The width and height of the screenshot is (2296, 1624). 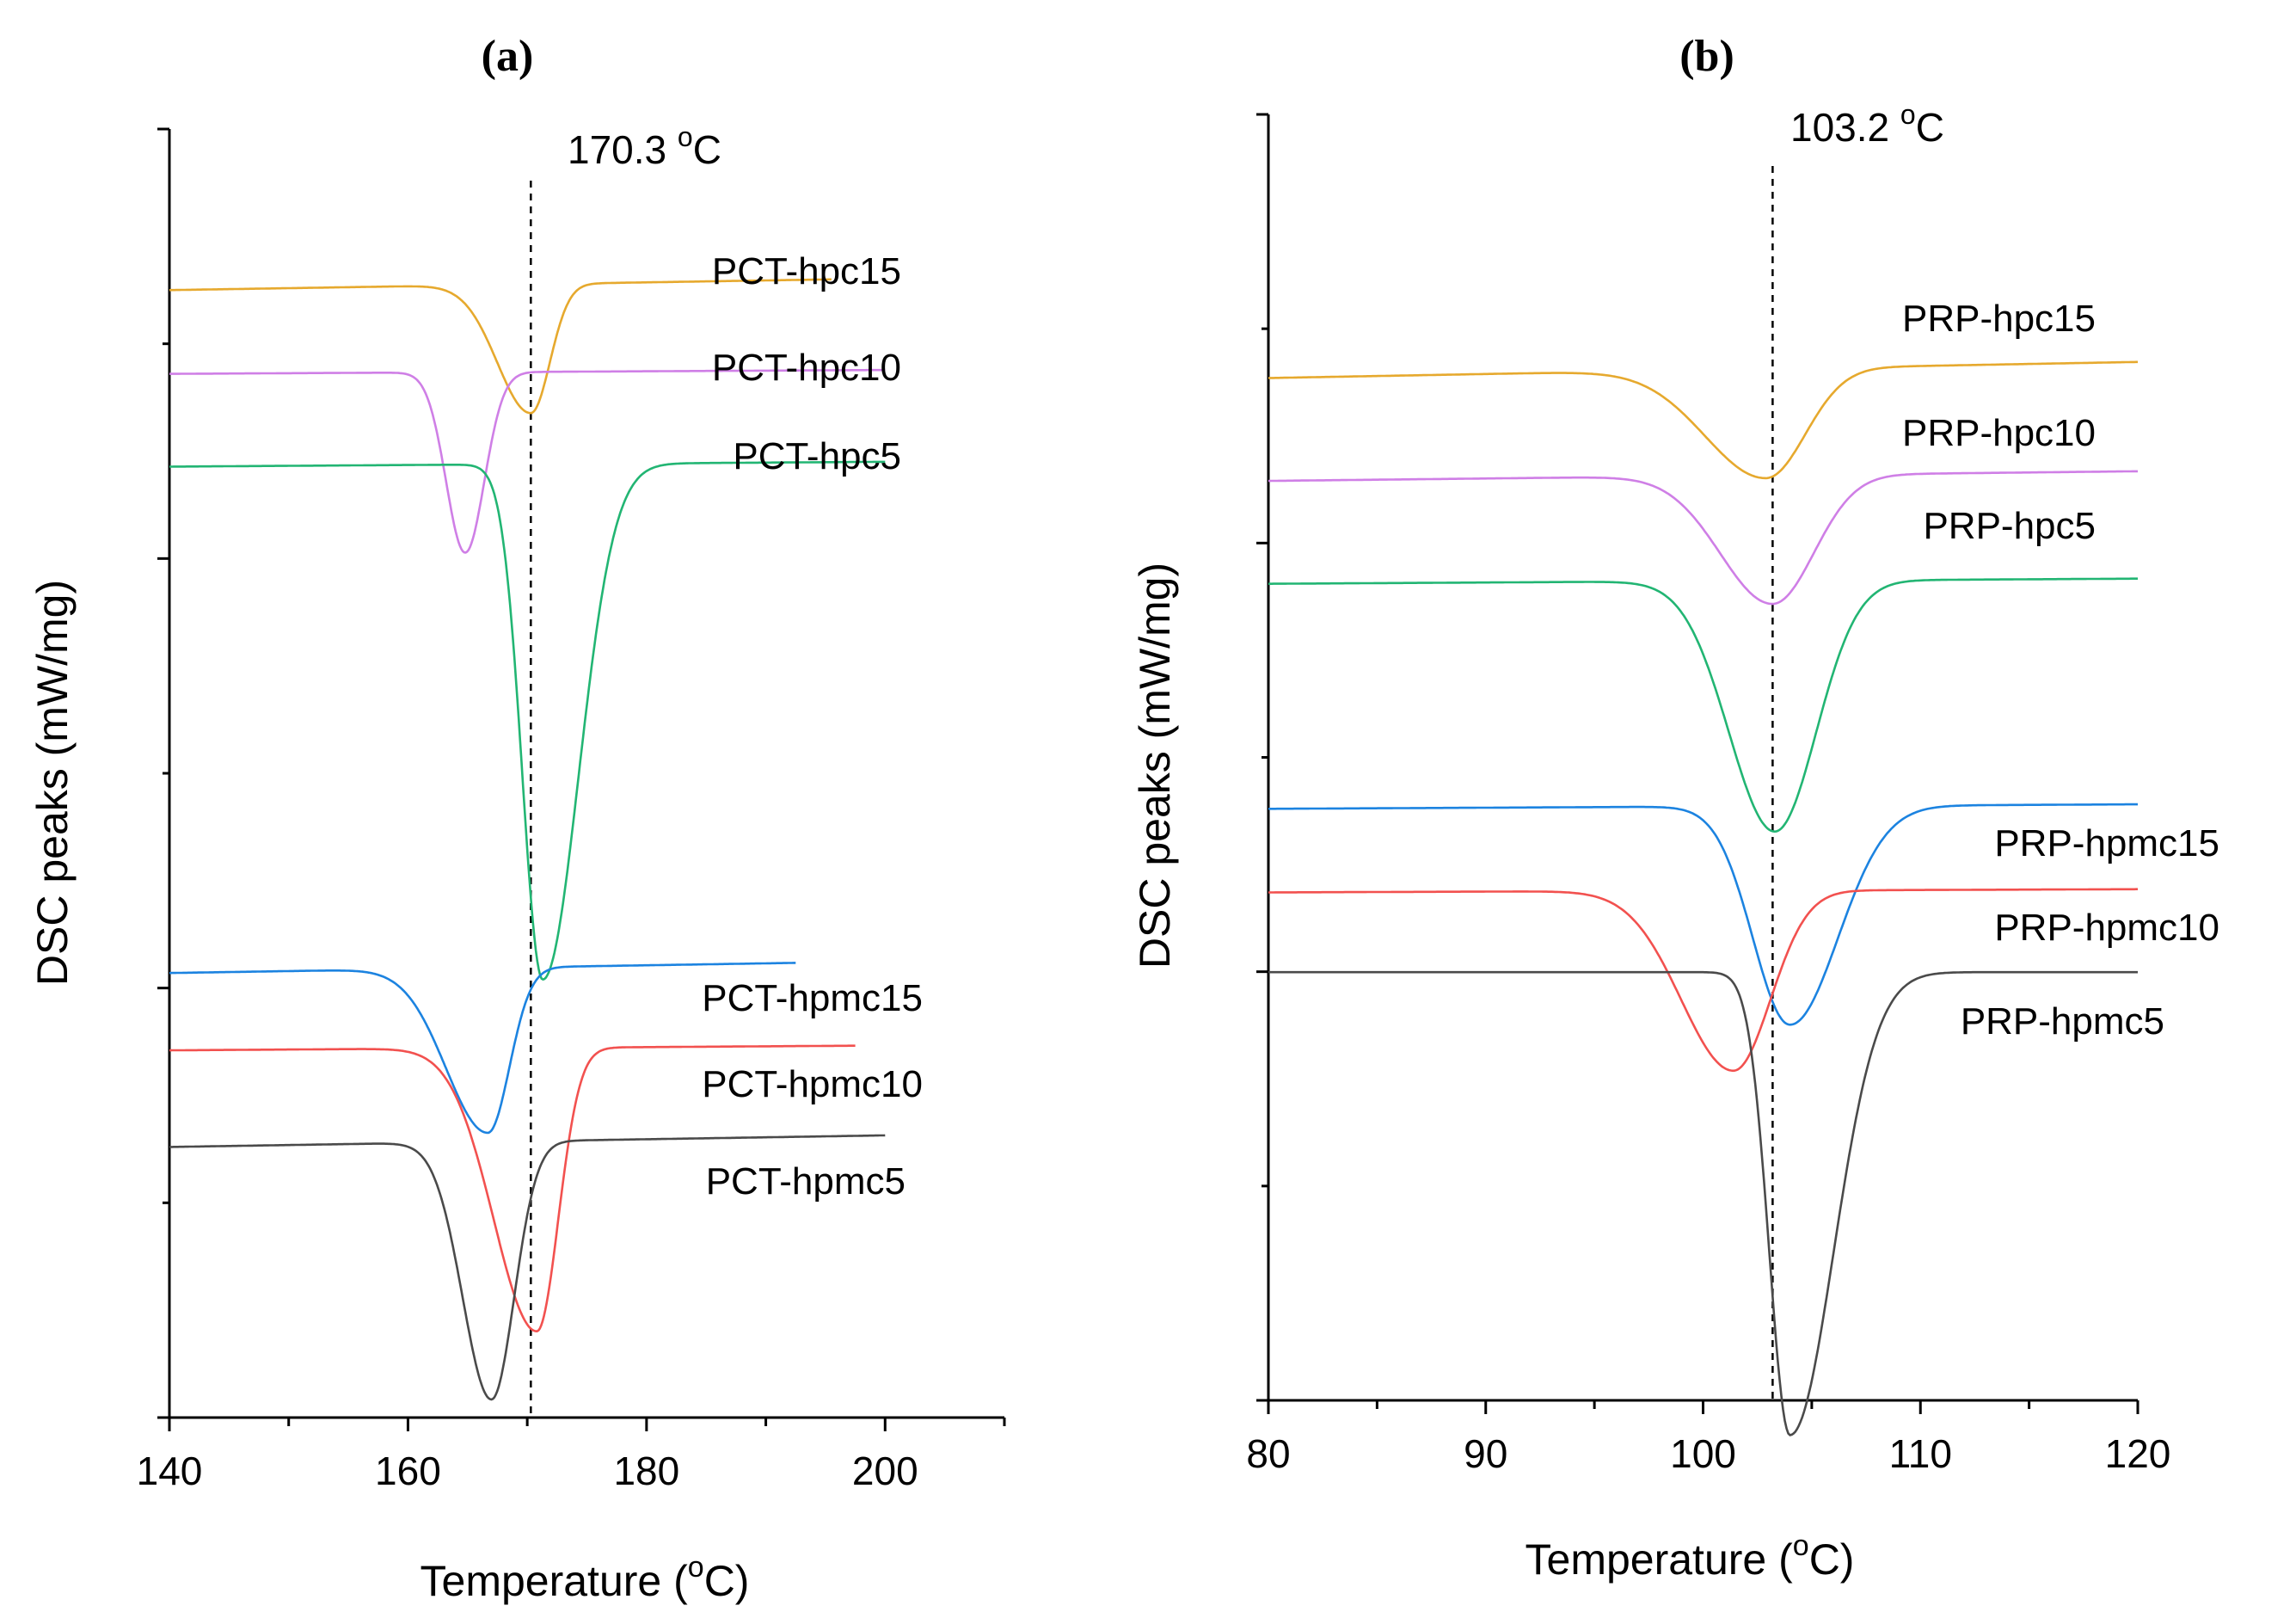 I want to click on series-line-pct-hpc5, so click(x=527, y=720).